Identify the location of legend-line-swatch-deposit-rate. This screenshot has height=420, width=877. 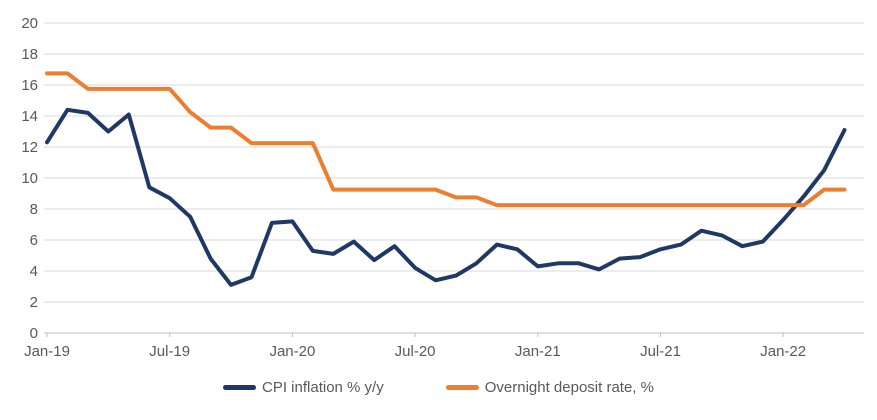
(462, 387).